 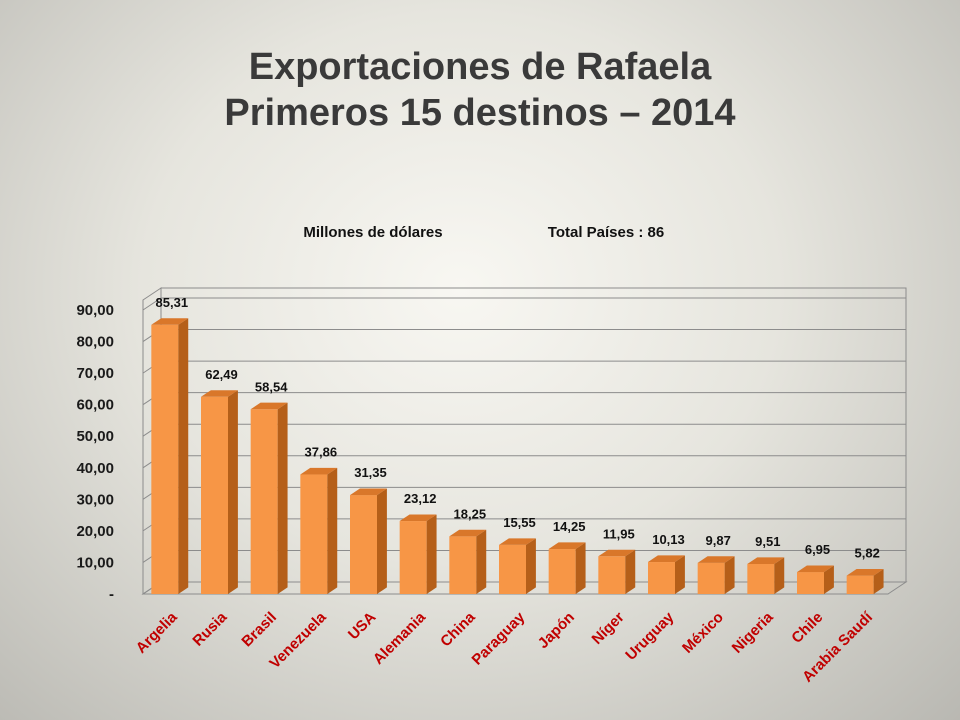 What do you see at coordinates (370, 472) in the screenshot?
I see `data-label: 31,35` at bounding box center [370, 472].